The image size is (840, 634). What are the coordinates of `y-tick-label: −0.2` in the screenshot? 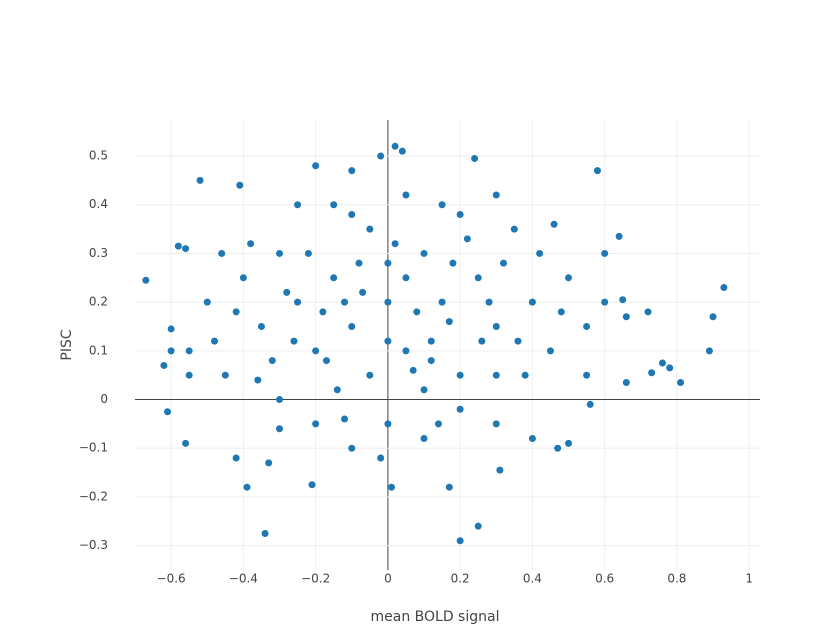 It's located at (93, 496).